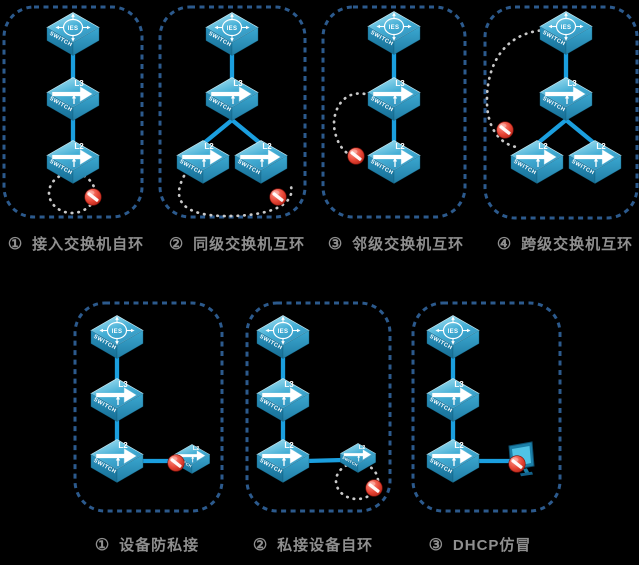  I want to click on panel-caption: ④ 跨级交换机互环, so click(565, 243).